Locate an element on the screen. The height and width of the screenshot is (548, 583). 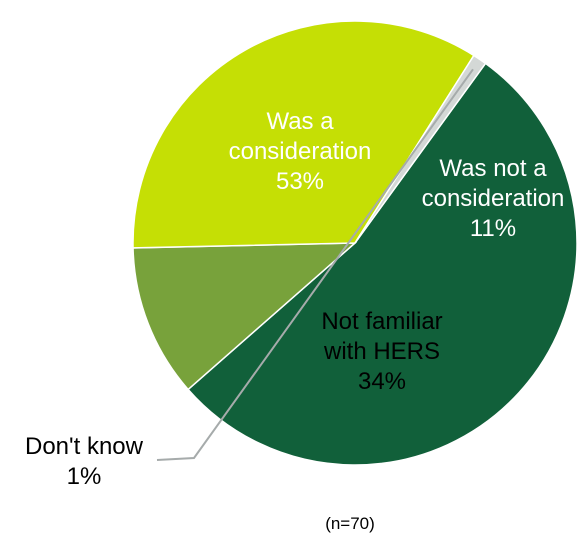
slice-label-not-familiar-with-hers: Not familiar with HERS 34% is located at coordinates (381, 351).